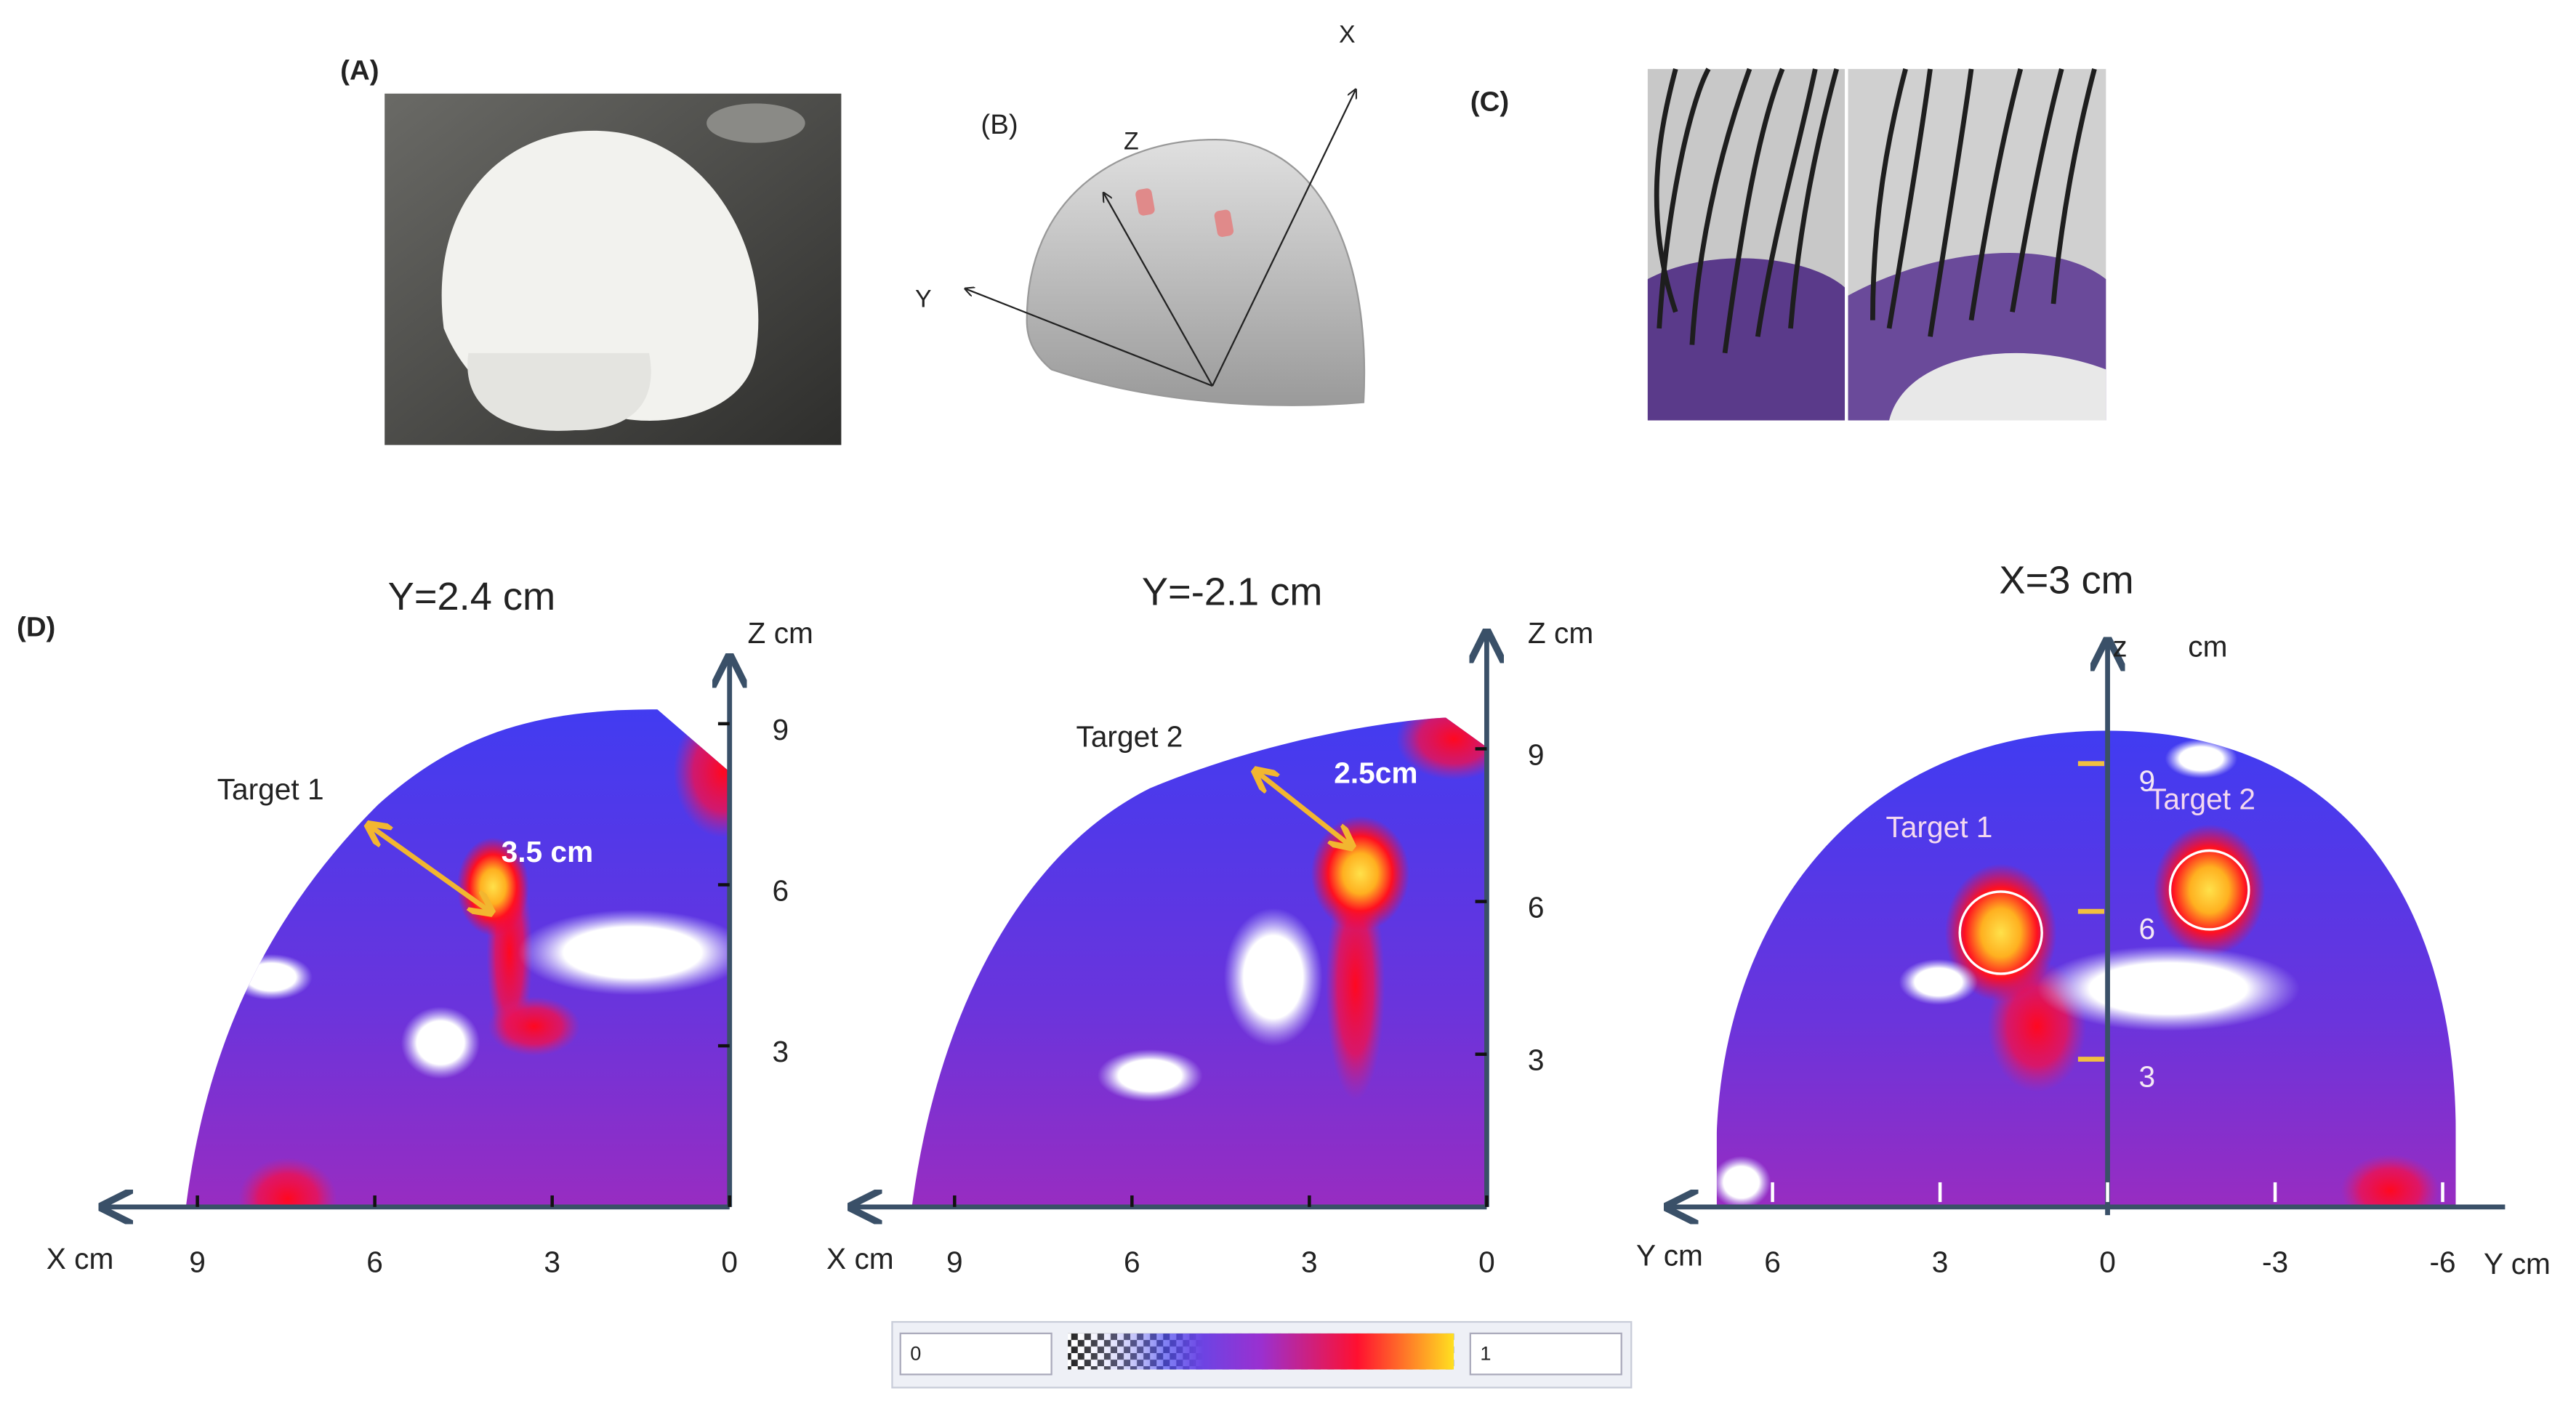  I want to click on photo-object, so click(756, 123).